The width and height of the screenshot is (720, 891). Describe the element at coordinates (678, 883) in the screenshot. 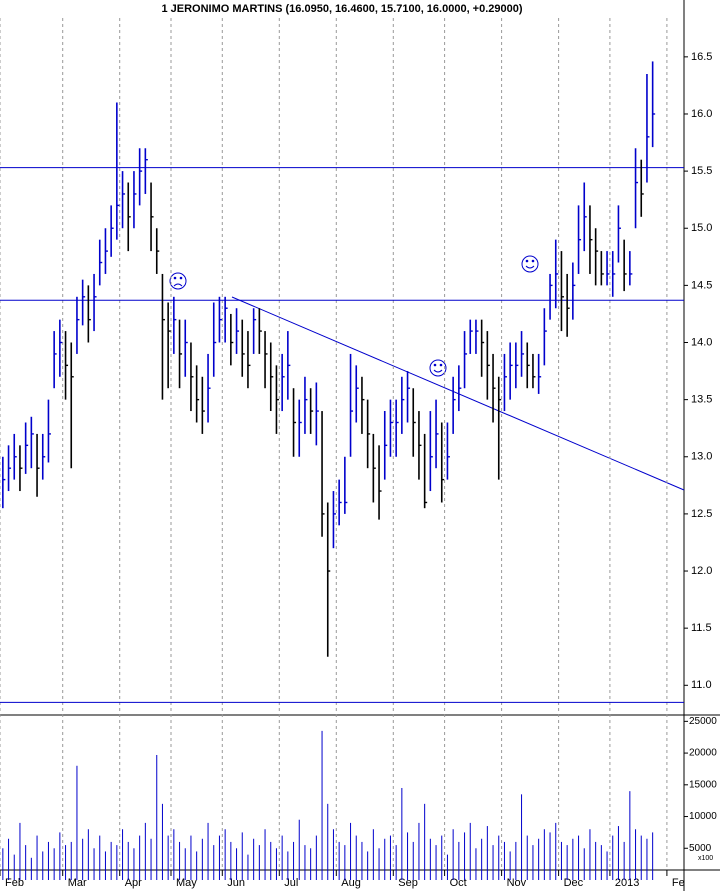

I see `x-tick-label: Fe` at that location.